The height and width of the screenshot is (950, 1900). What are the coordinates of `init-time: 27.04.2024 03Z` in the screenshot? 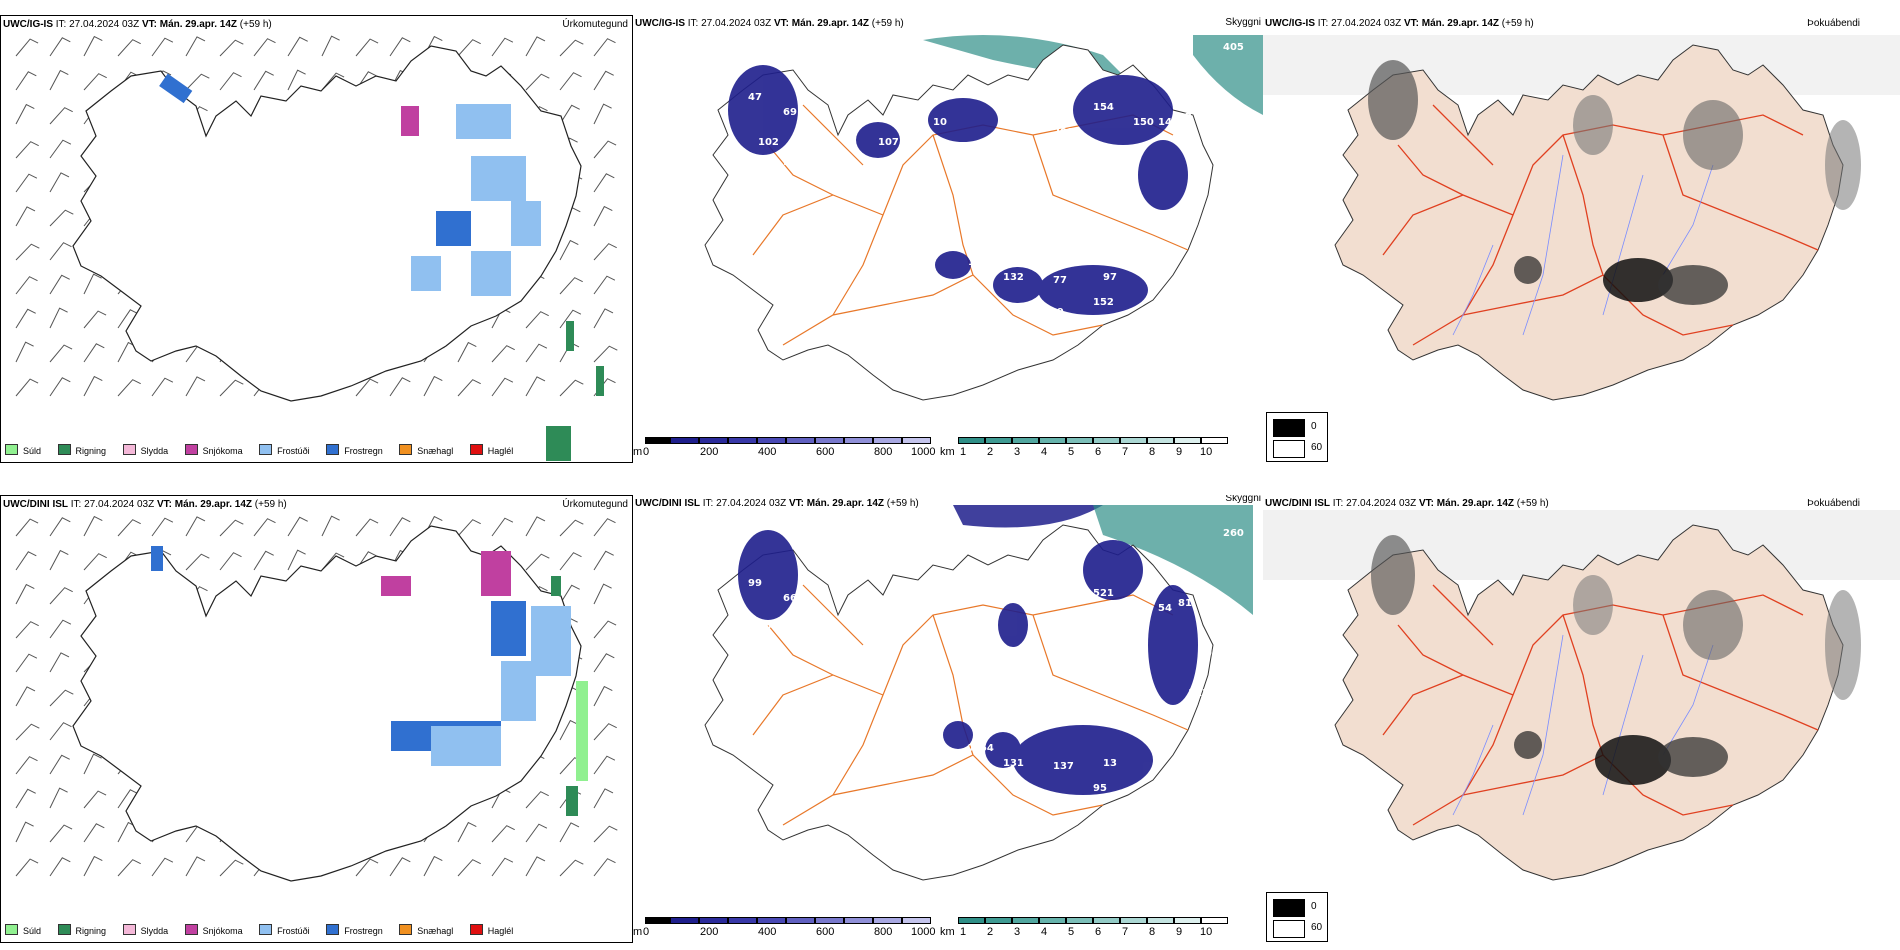 It's located at (119, 504).